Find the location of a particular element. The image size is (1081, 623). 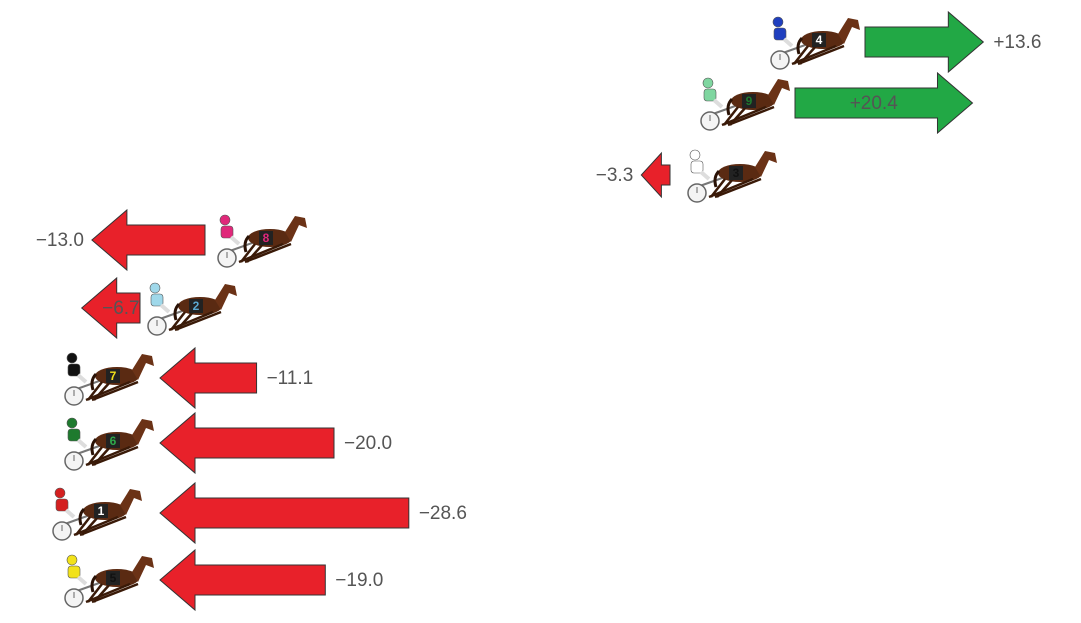

horse-number: 9 is located at coordinates (749, 101).